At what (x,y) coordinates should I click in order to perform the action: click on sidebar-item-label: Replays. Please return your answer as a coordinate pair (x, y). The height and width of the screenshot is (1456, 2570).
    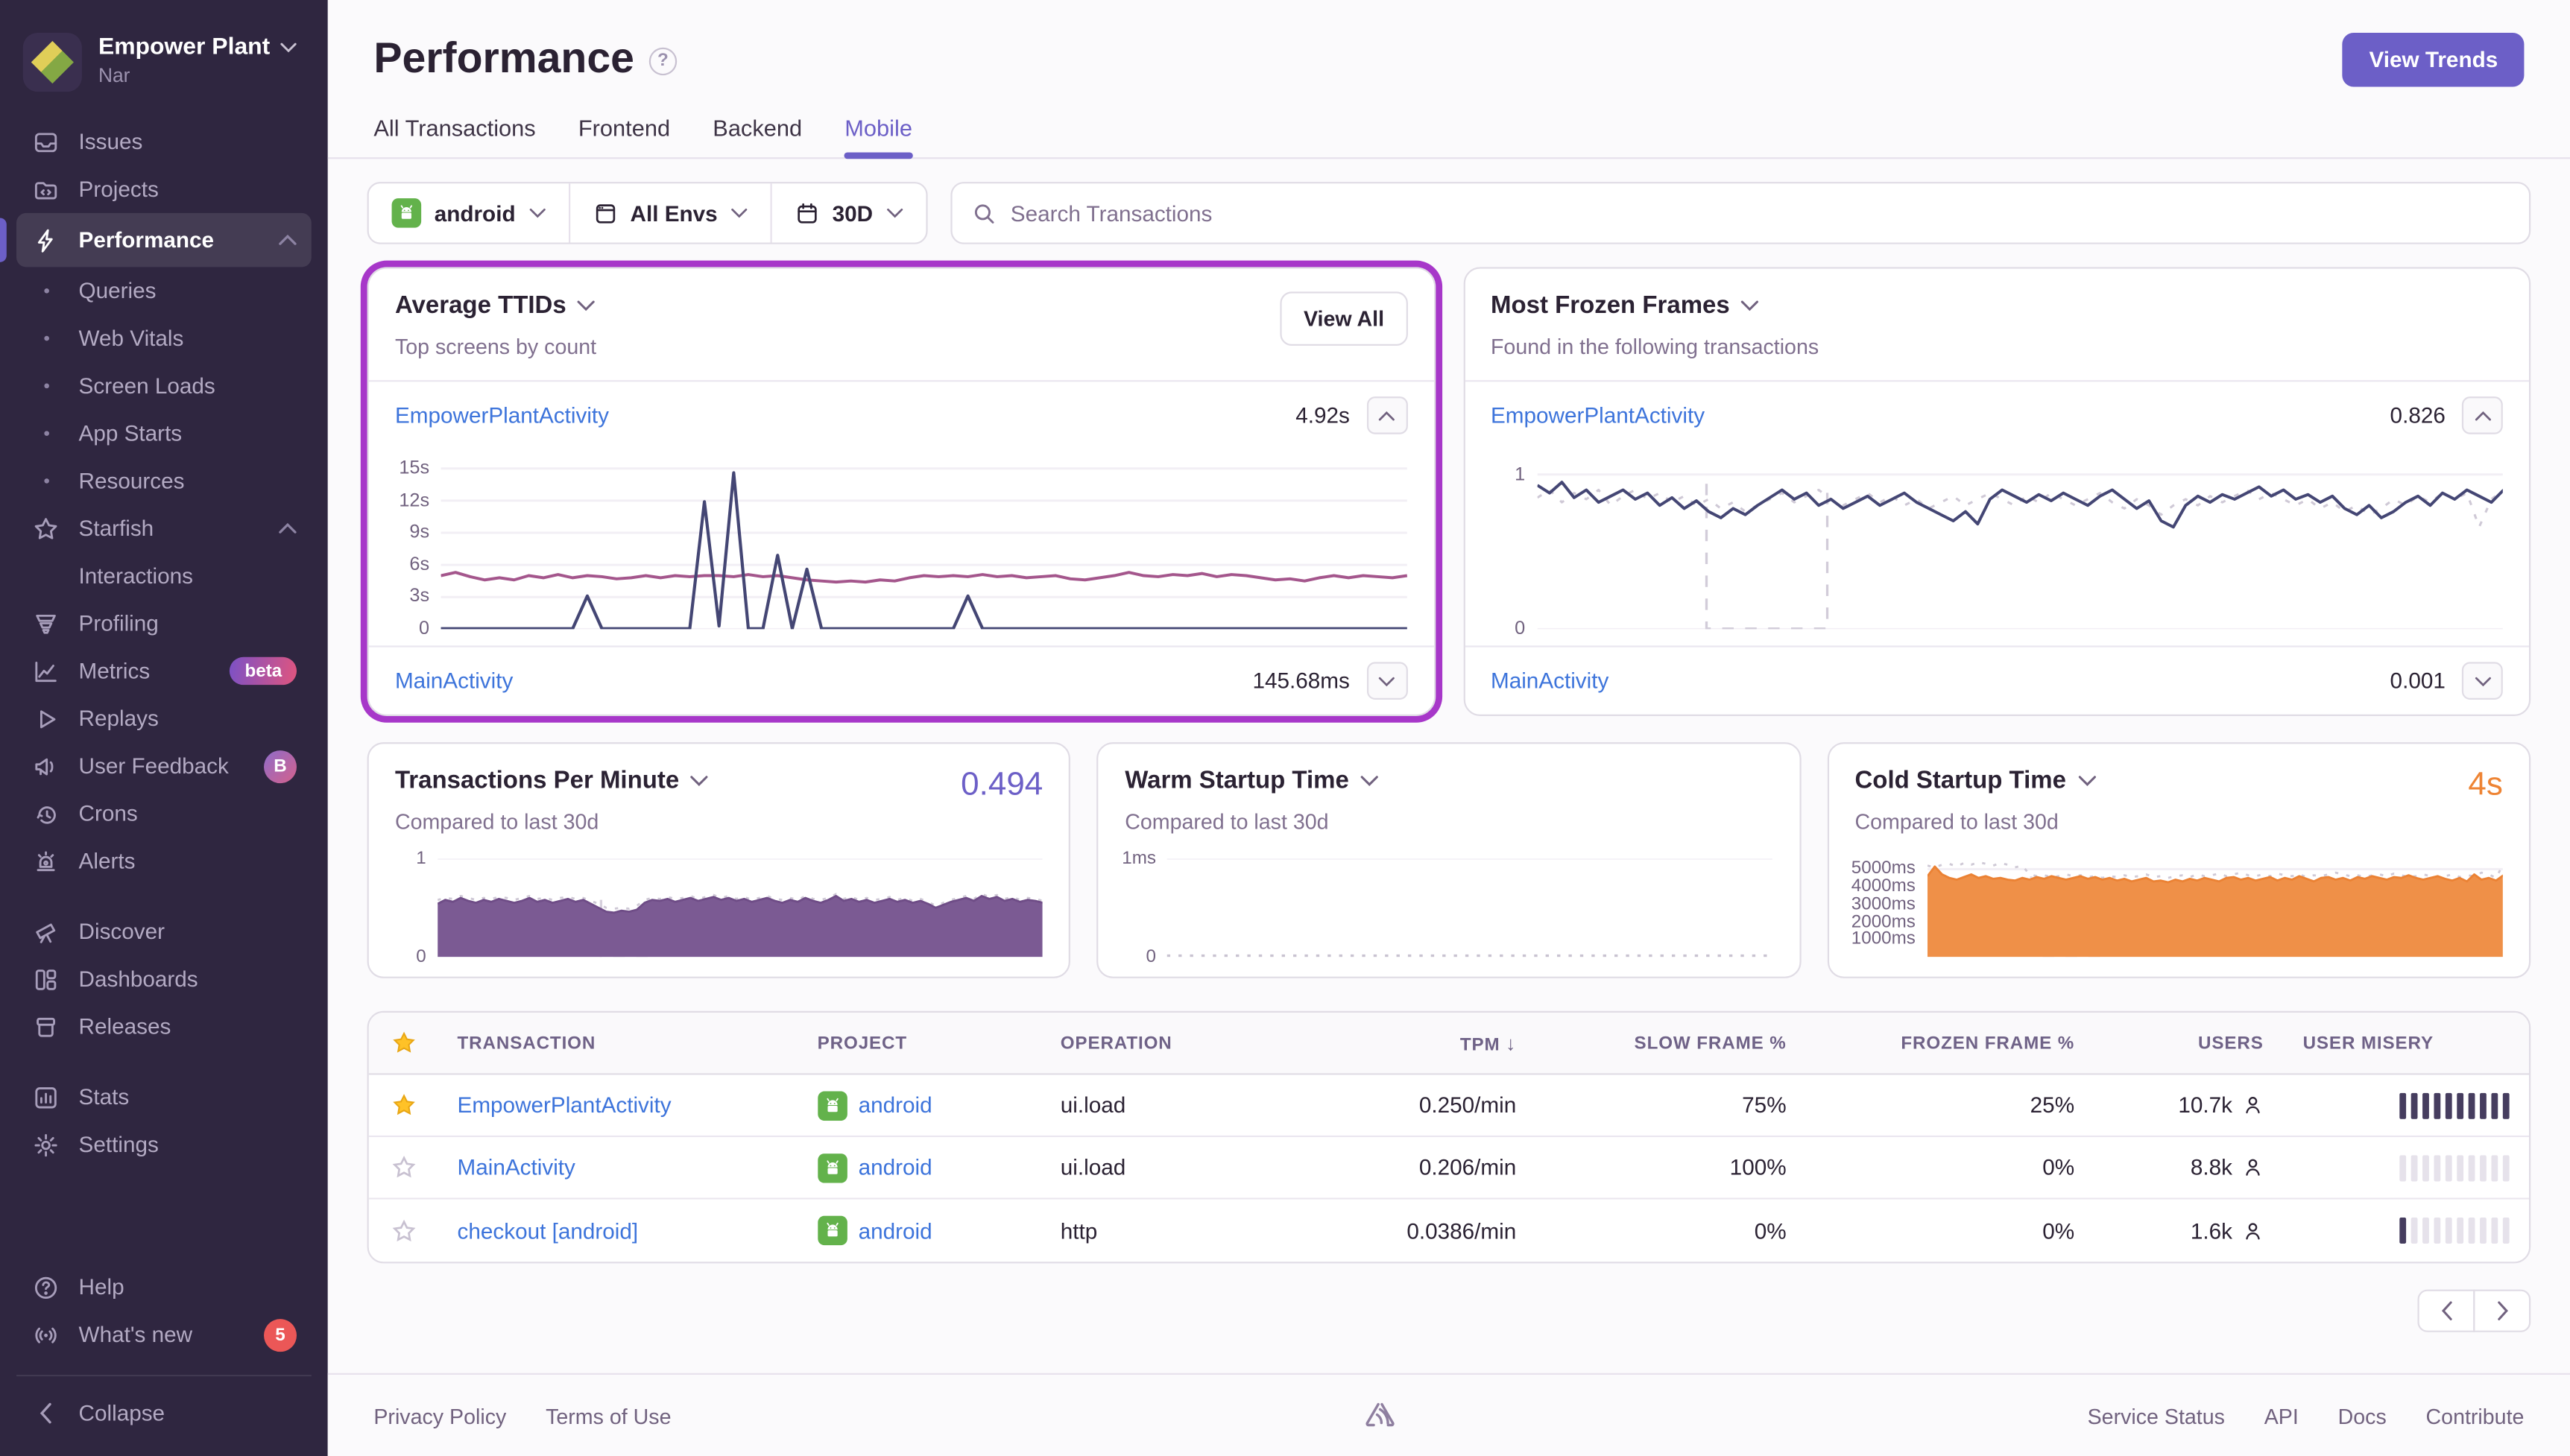
    Looking at the image, I should click on (118, 718).